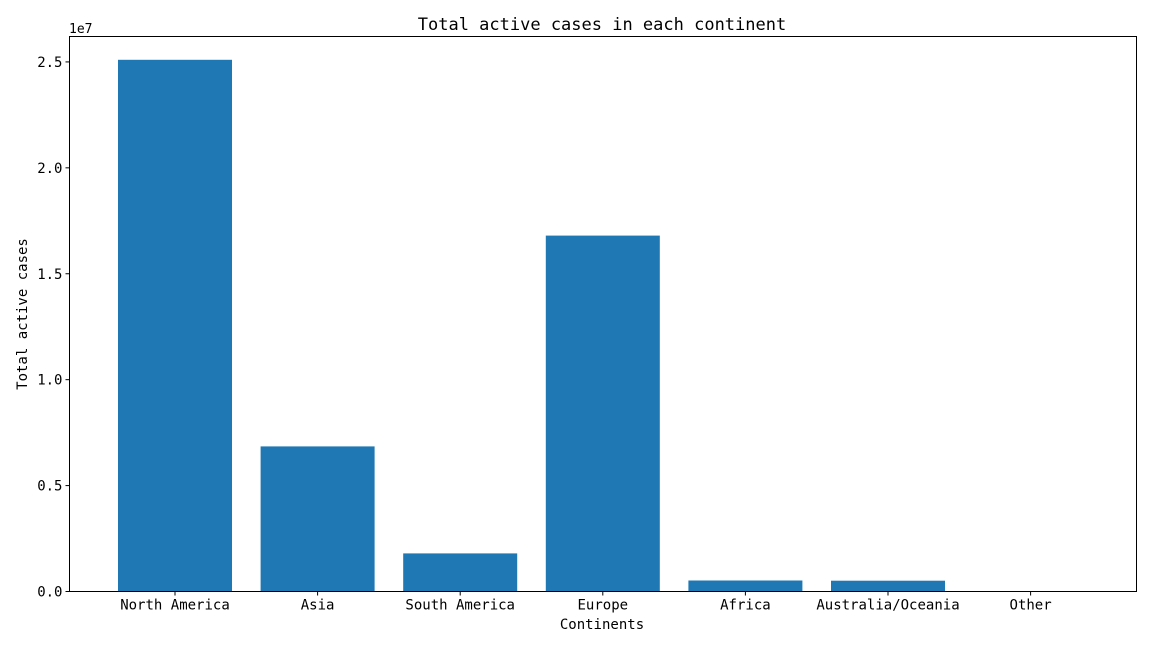  What do you see at coordinates (80, 29) in the screenshot?
I see `y-axis-scale-label: 1e7` at bounding box center [80, 29].